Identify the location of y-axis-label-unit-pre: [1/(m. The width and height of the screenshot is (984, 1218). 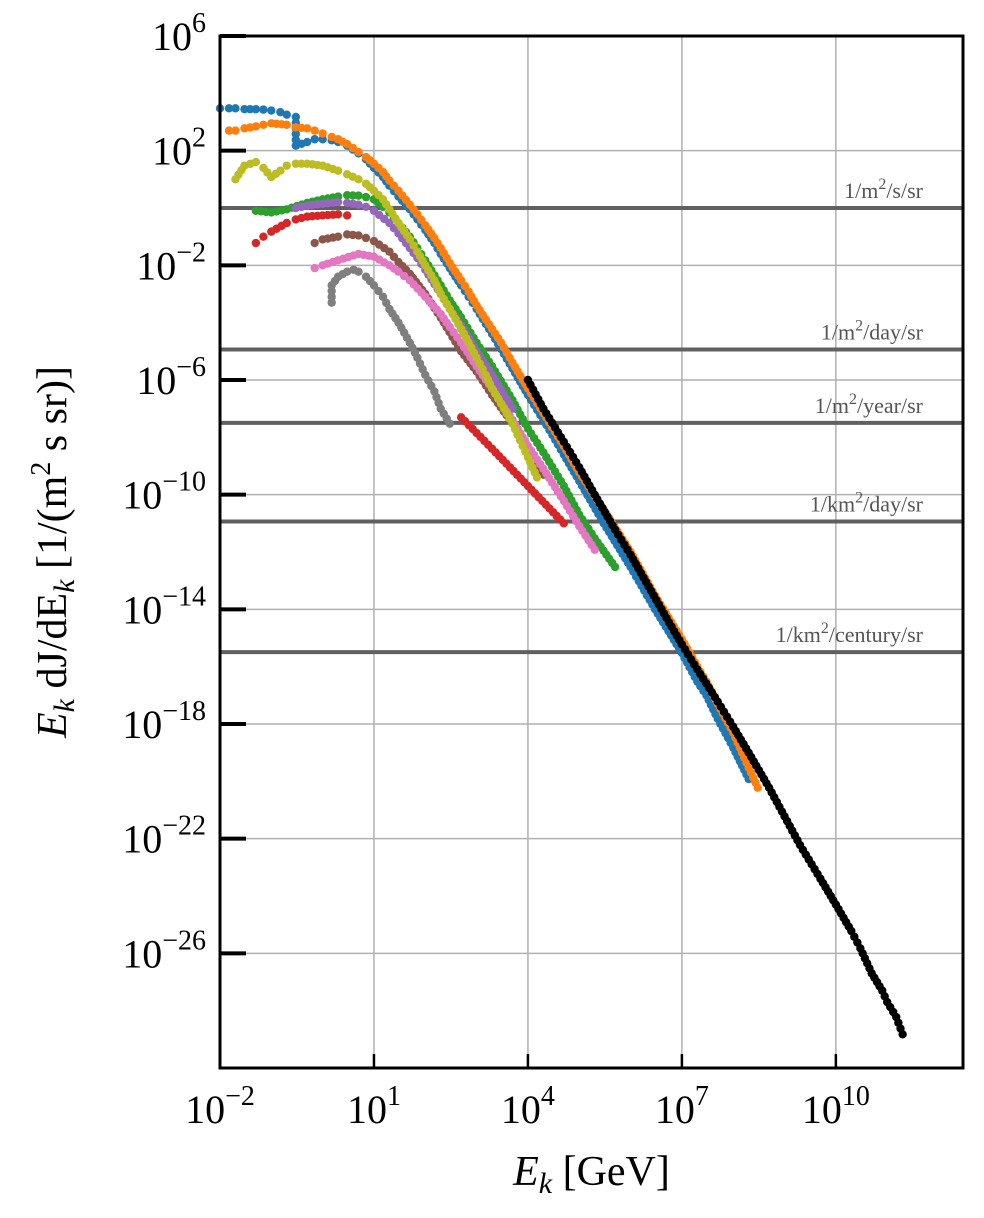
(53, 527).